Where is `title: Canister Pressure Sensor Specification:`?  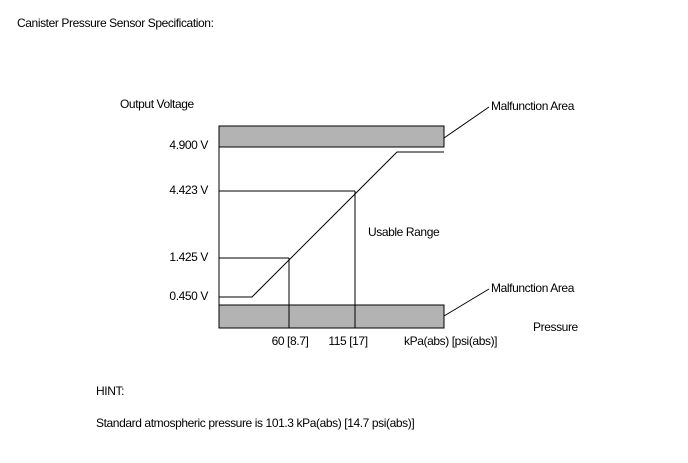
title: Canister Pressure Sensor Specification: is located at coordinates (115, 23).